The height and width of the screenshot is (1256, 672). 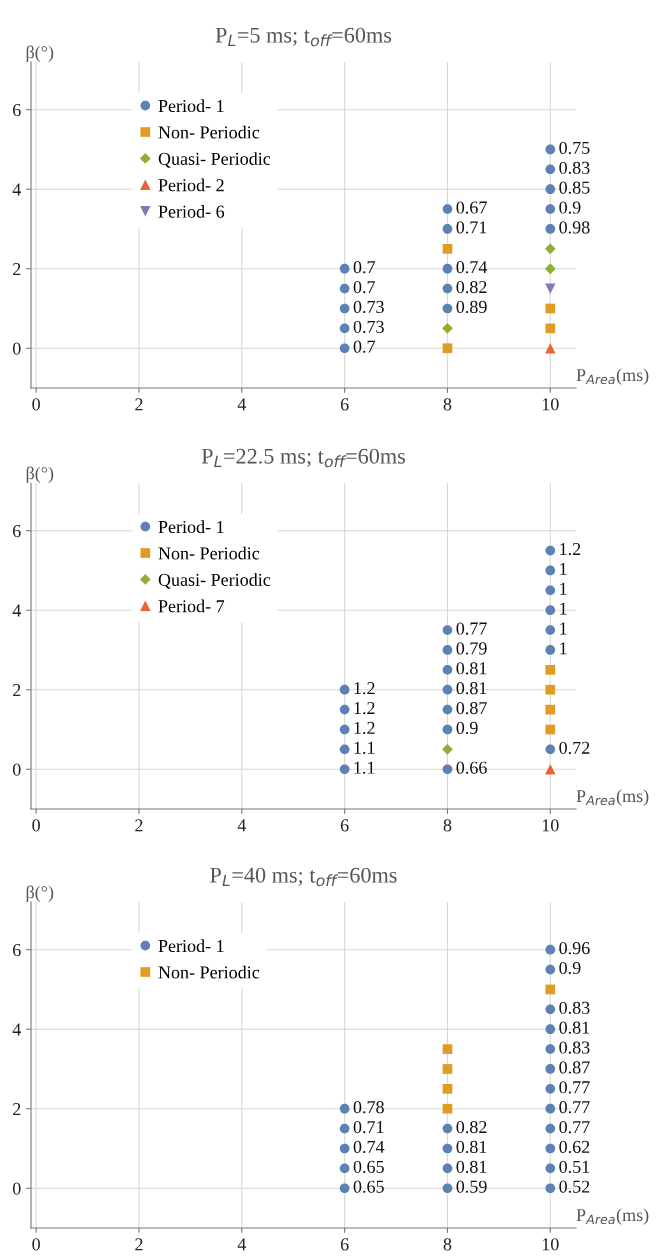 What do you see at coordinates (242, 404) in the screenshot?
I see `x-tick-label: 4` at bounding box center [242, 404].